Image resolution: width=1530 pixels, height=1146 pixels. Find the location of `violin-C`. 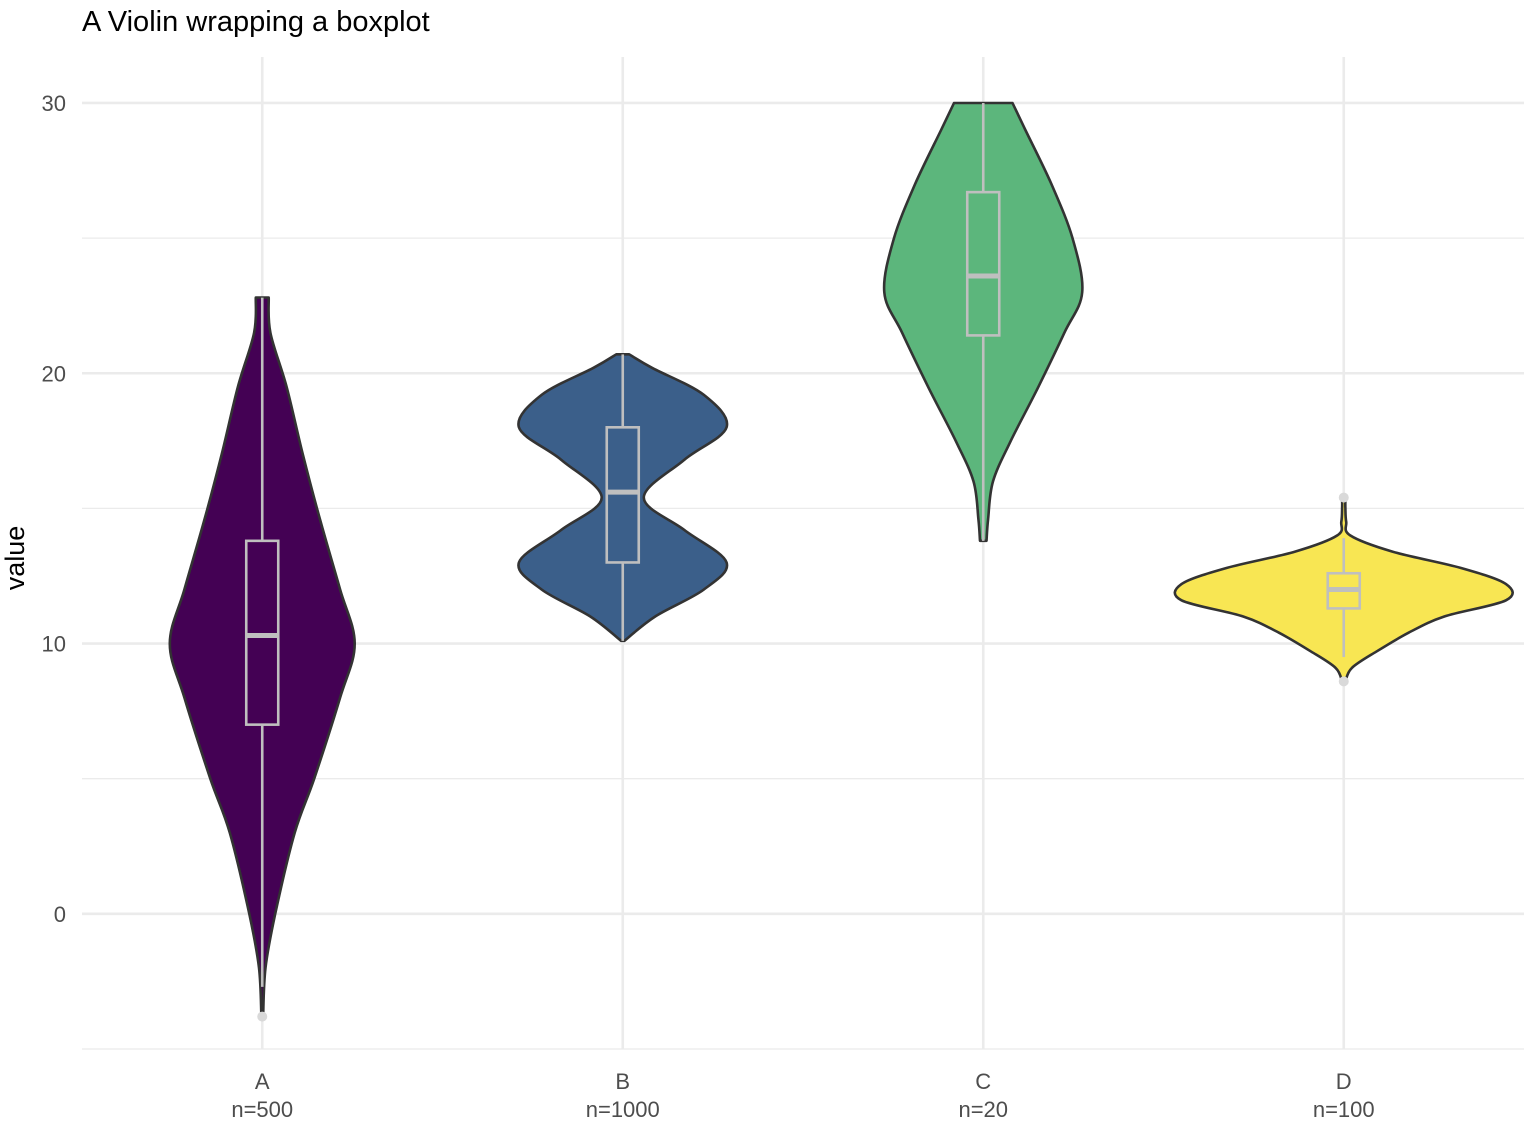

violin-C is located at coordinates (983, 322).